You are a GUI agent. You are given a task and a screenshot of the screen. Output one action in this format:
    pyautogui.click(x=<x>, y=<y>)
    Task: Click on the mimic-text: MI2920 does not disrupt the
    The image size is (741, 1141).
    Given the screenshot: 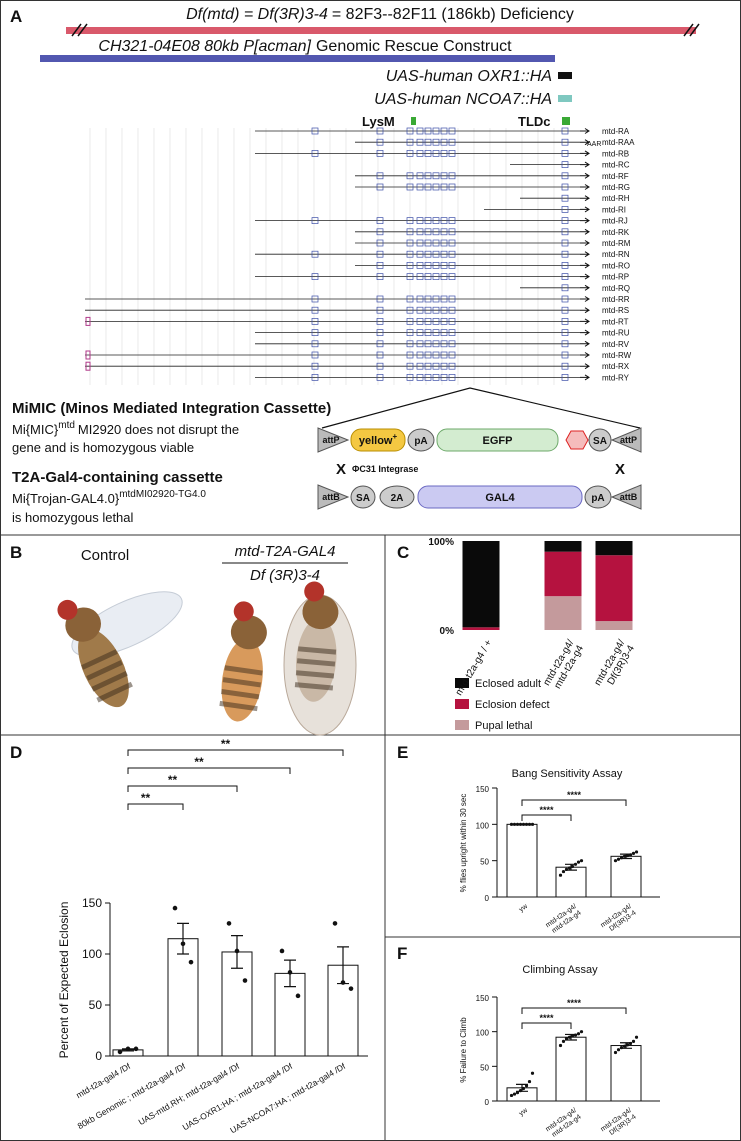 What is the action you would take?
    pyautogui.click(x=158, y=429)
    